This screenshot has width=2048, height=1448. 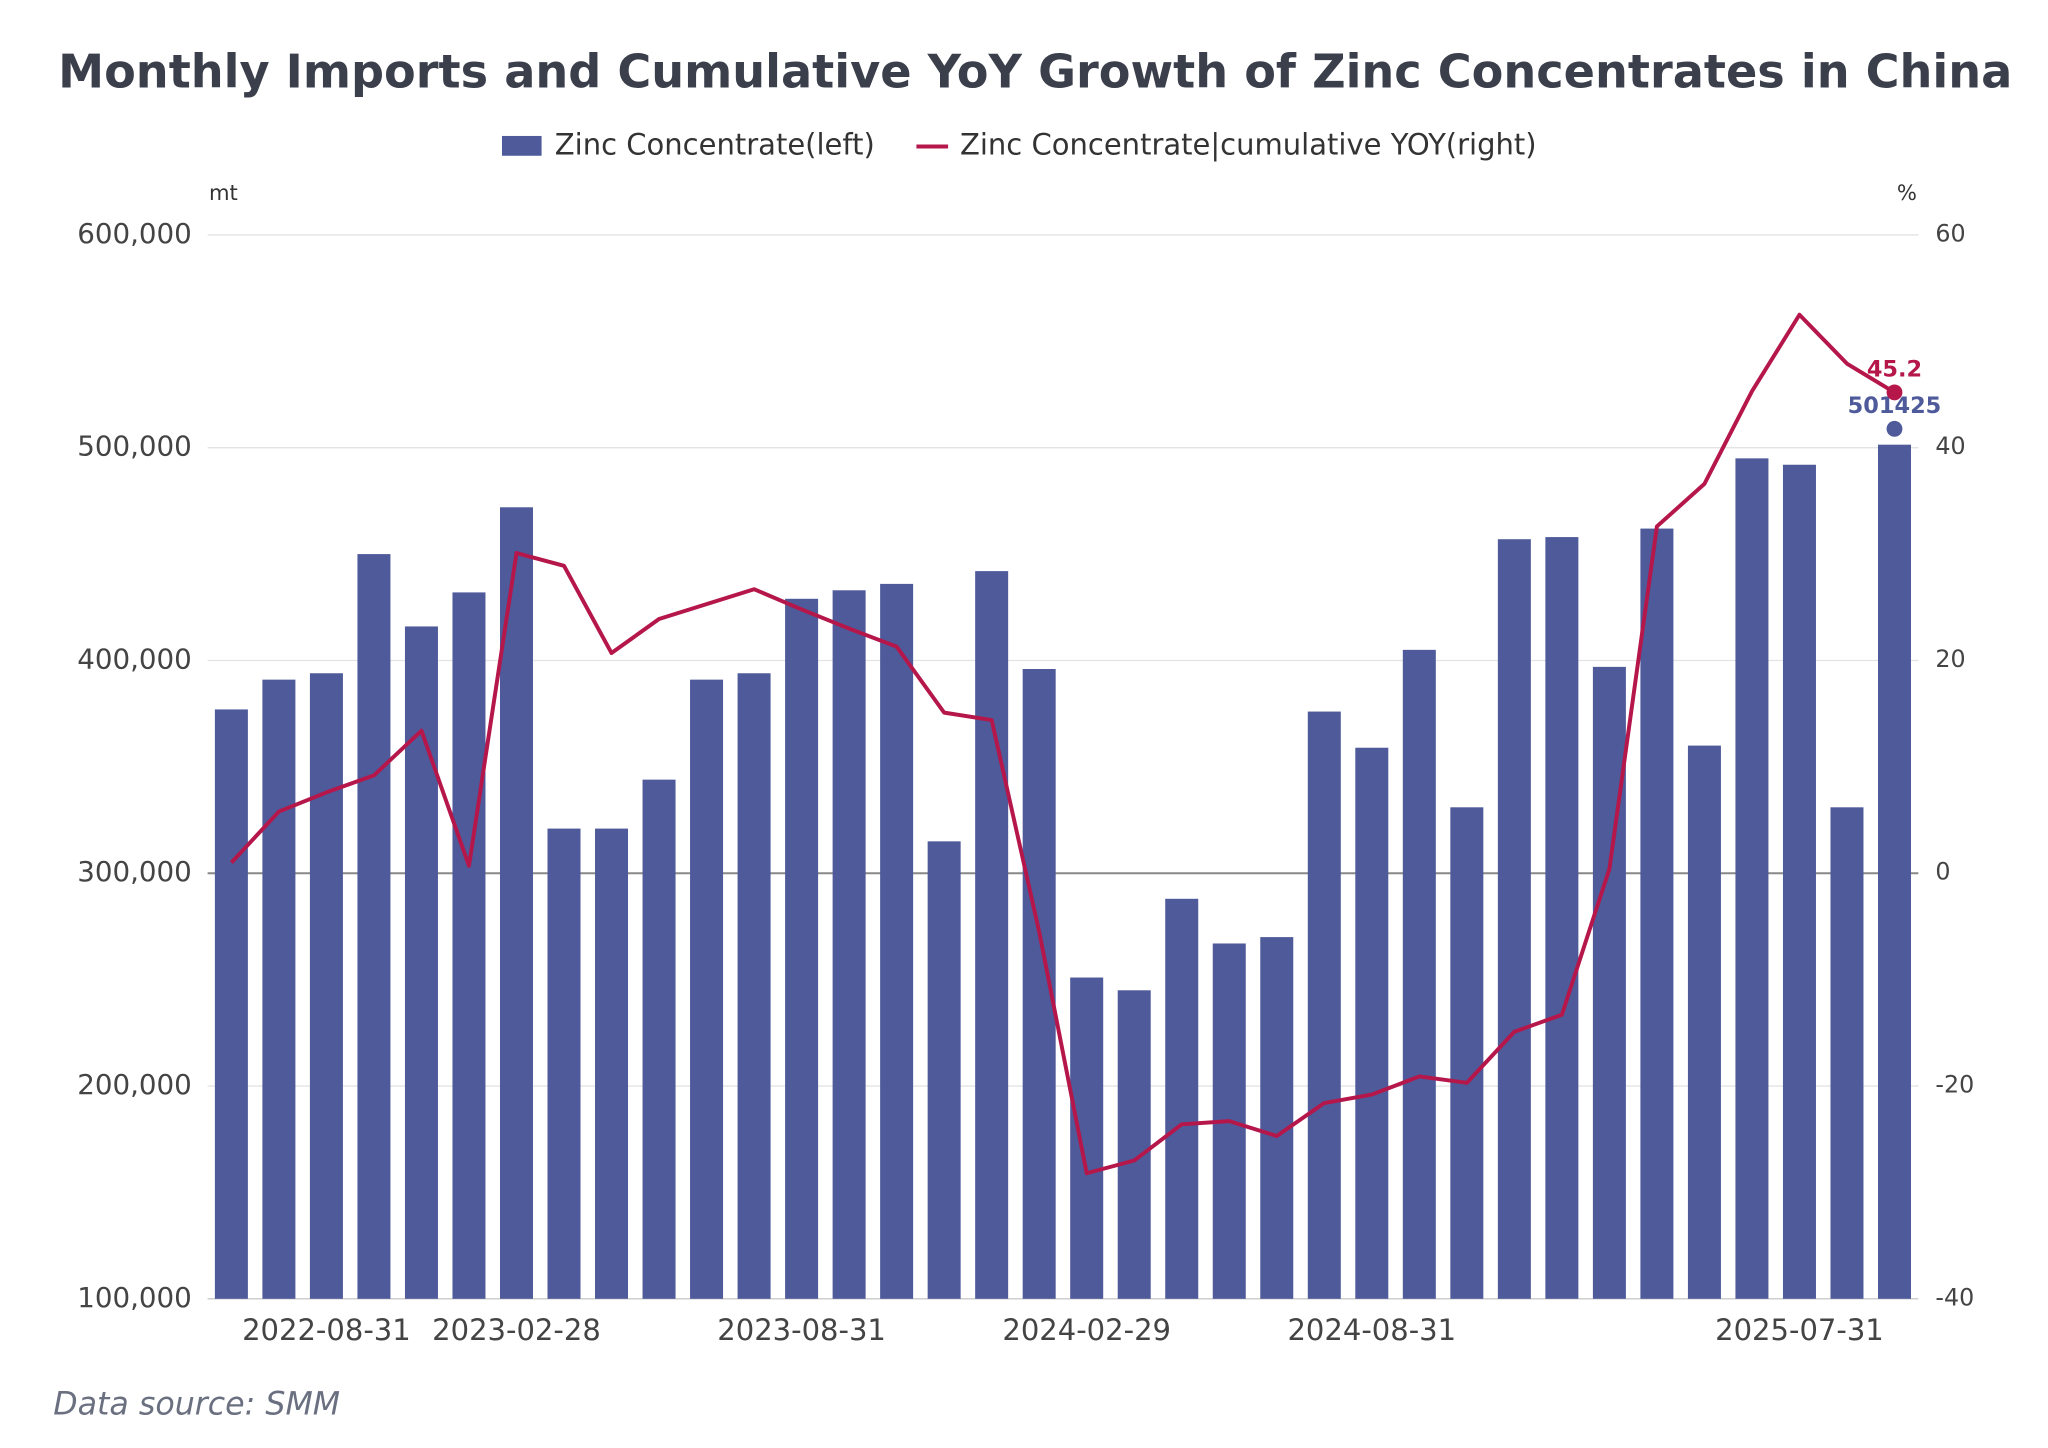 What do you see at coordinates (1954, 1297) in the screenshot?
I see `y2-tick-label: -40` at bounding box center [1954, 1297].